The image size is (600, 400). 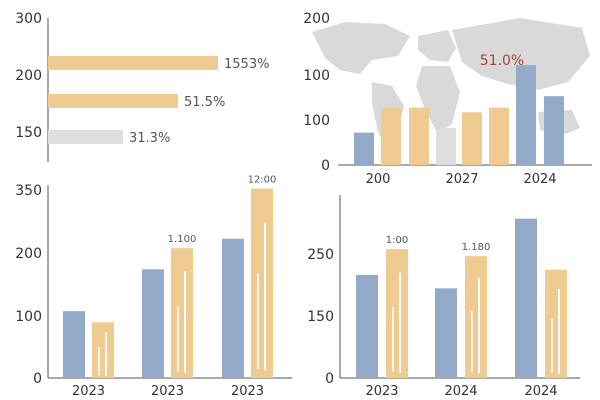 What do you see at coordinates (461, 179) in the screenshot?
I see `x-tick-label: 2027` at bounding box center [461, 179].